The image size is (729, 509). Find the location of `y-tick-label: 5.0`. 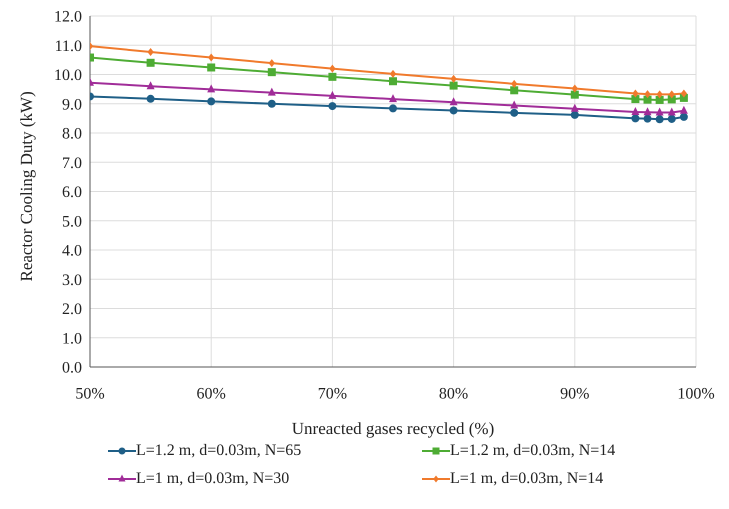

y-tick-label: 5.0 is located at coordinates (72, 221).